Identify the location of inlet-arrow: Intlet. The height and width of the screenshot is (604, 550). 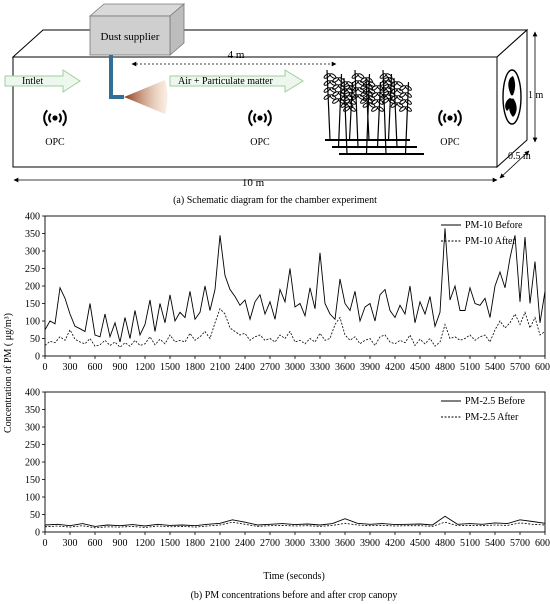
(42, 81).